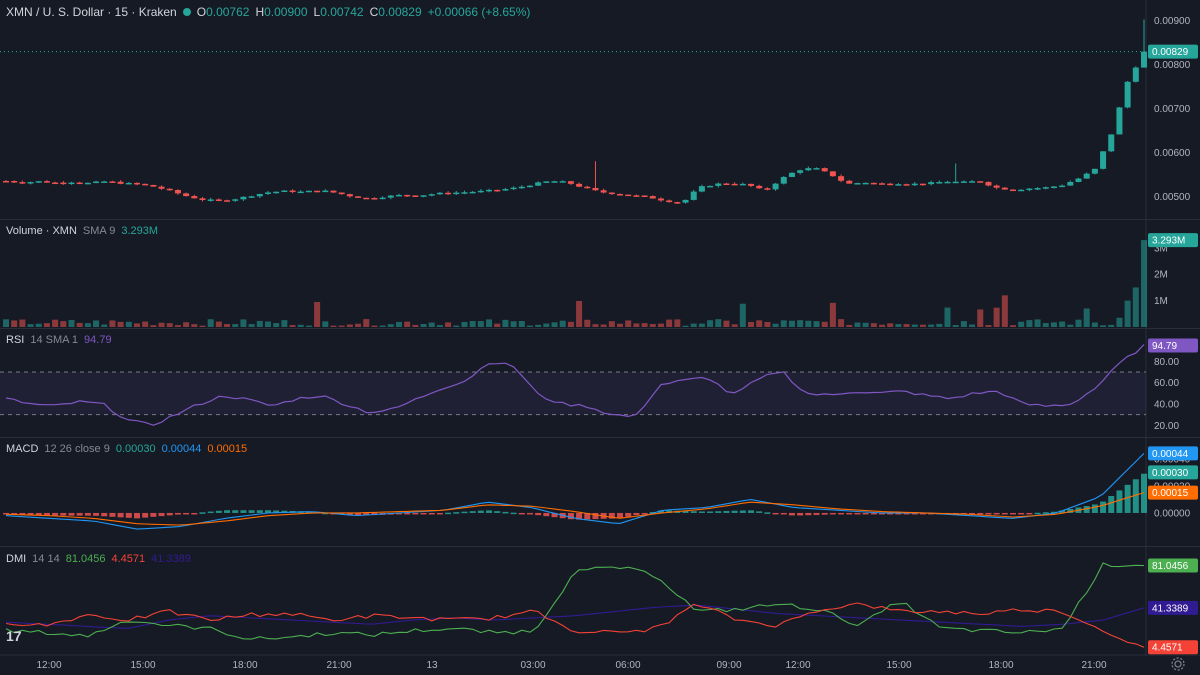 Image resolution: width=1200 pixels, height=675 pixels. What do you see at coordinates (98, 340) in the screenshot?
I see `rsi-value: 94.79` at bounding box center [98, 340].